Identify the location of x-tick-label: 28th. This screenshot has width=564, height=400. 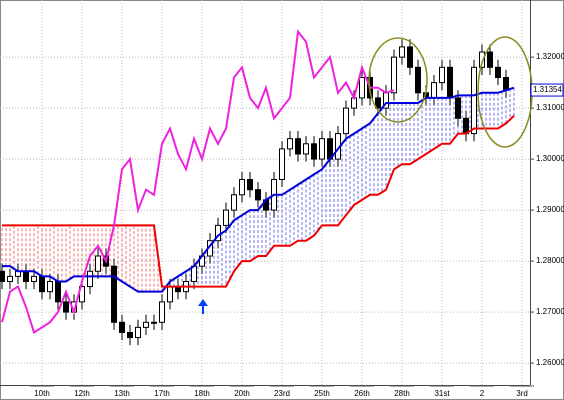
(402, 393).